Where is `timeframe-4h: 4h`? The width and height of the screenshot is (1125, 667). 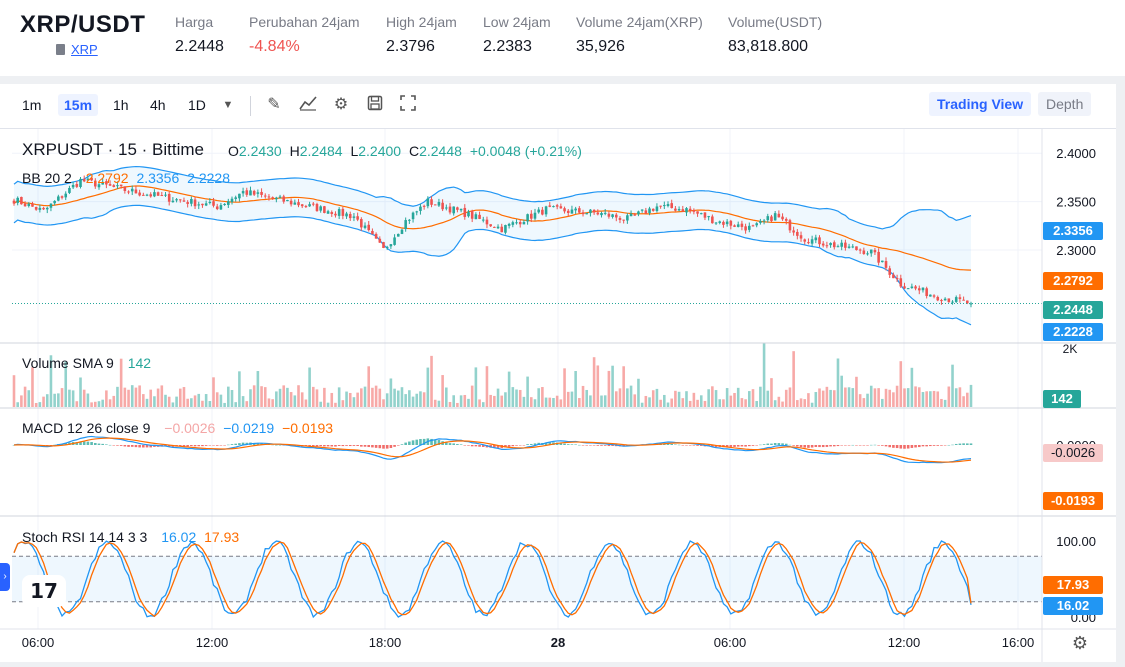
timeframe-4h: 4h is located at coordinates (158, 105).